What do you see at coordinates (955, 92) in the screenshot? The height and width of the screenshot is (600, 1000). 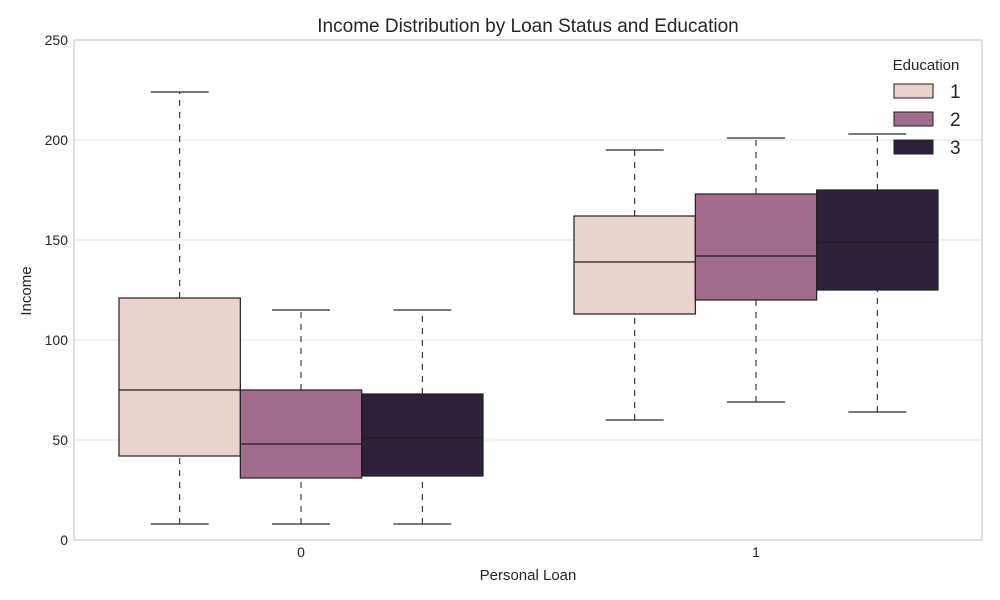 I see `legend-label: 1` at bounding box center [955, 92].